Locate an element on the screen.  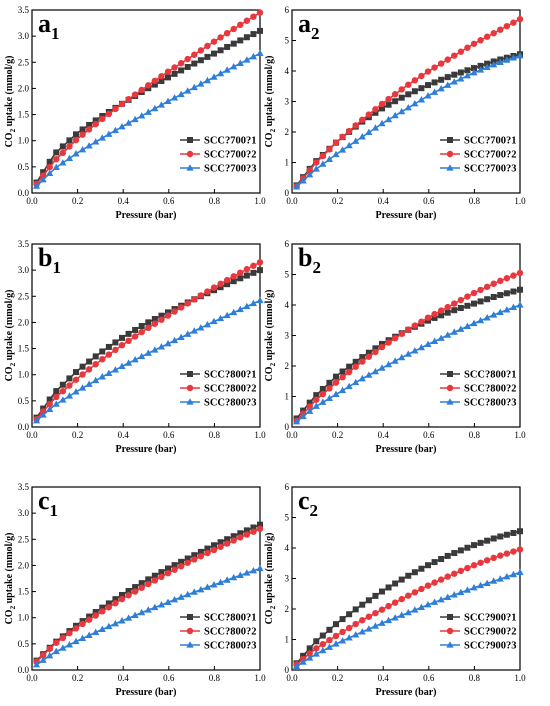
legend: SCC?700?1 SCC?700?2 SCC?700?3 is located at coordinates (218, 155).